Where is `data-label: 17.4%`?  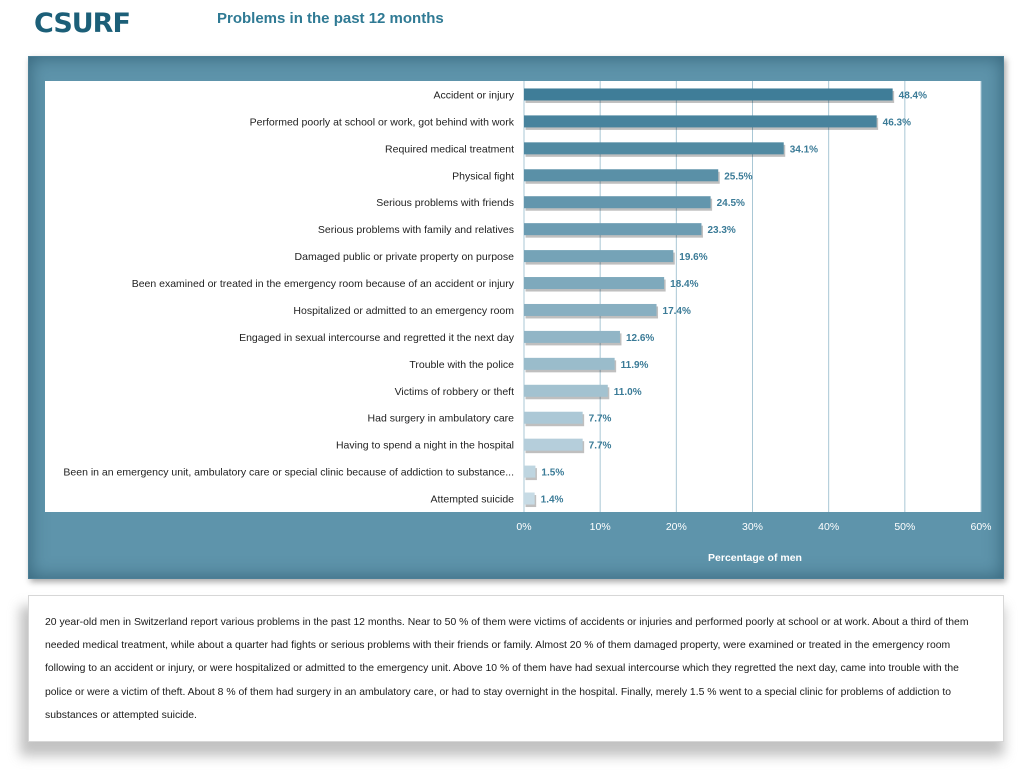
data-label: 17.4% is located at coordinates (677, 311).